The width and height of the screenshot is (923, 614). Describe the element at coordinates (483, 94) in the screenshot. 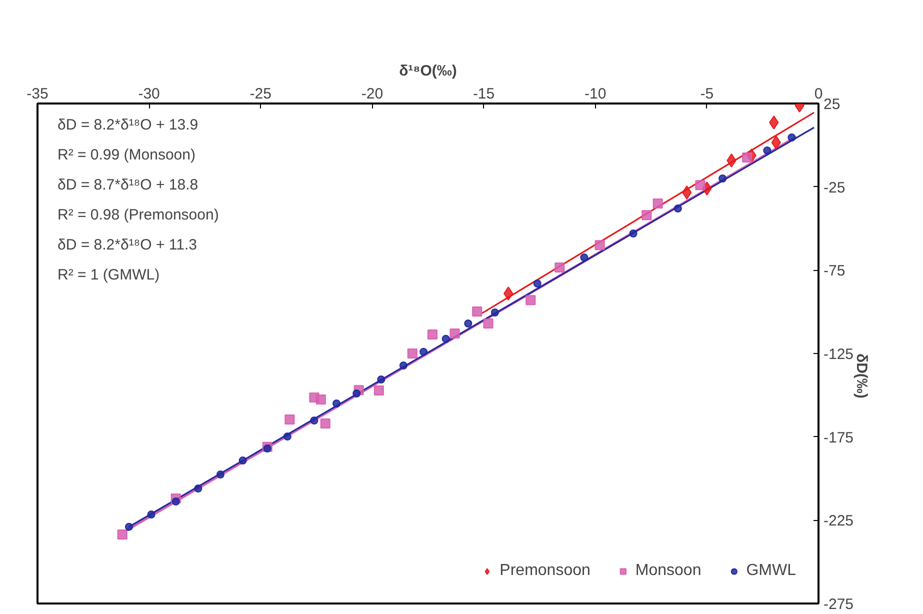

I see `x-tick-label: -15` at that location.